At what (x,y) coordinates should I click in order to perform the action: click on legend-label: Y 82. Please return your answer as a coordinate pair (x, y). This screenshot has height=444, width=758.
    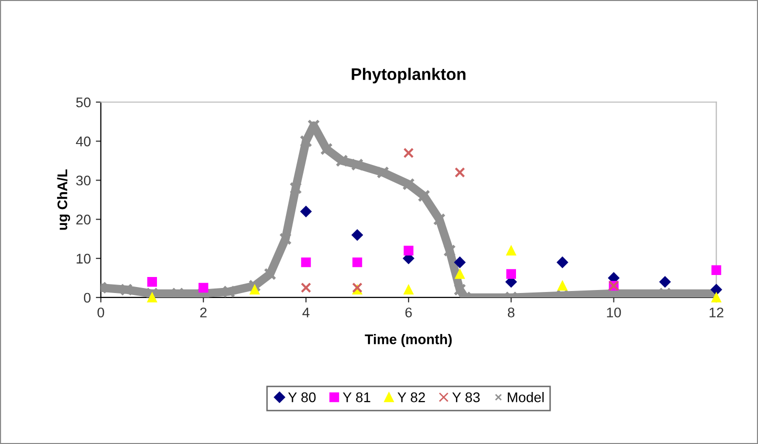
    Looking at the image, I should click on (411, 397).